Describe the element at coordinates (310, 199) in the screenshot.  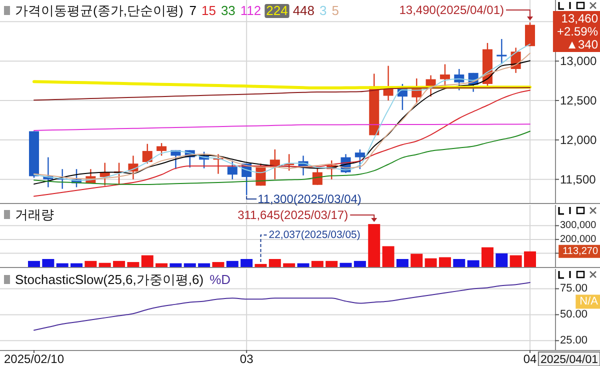
I see `annotation: 11,300(2025/03/04)` at that location.